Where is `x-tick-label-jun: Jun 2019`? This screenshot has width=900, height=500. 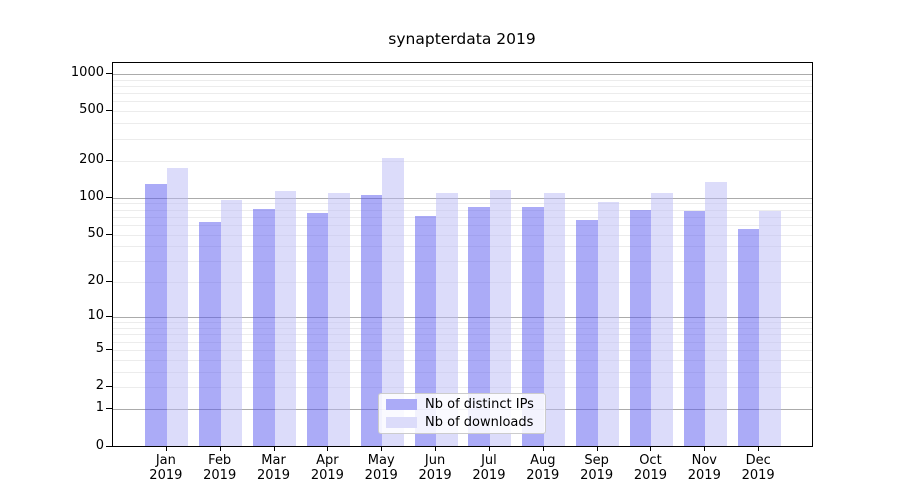
x-tick-label-jun: Jun 2019 is located at coordinates (435, 468).